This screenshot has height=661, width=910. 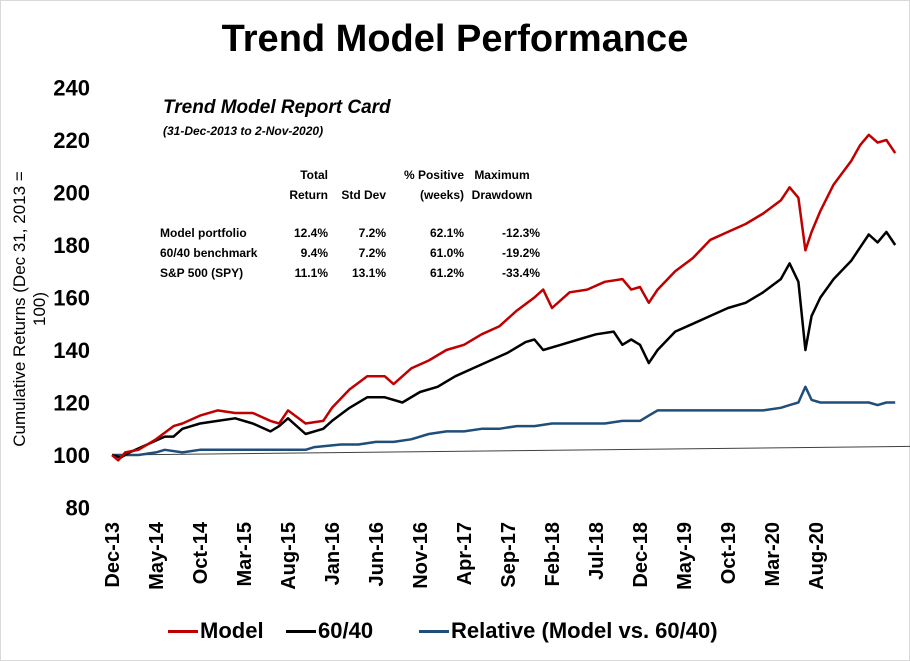 I want to click on x-tick-label: Jan-16, so click(x=333, y=553).